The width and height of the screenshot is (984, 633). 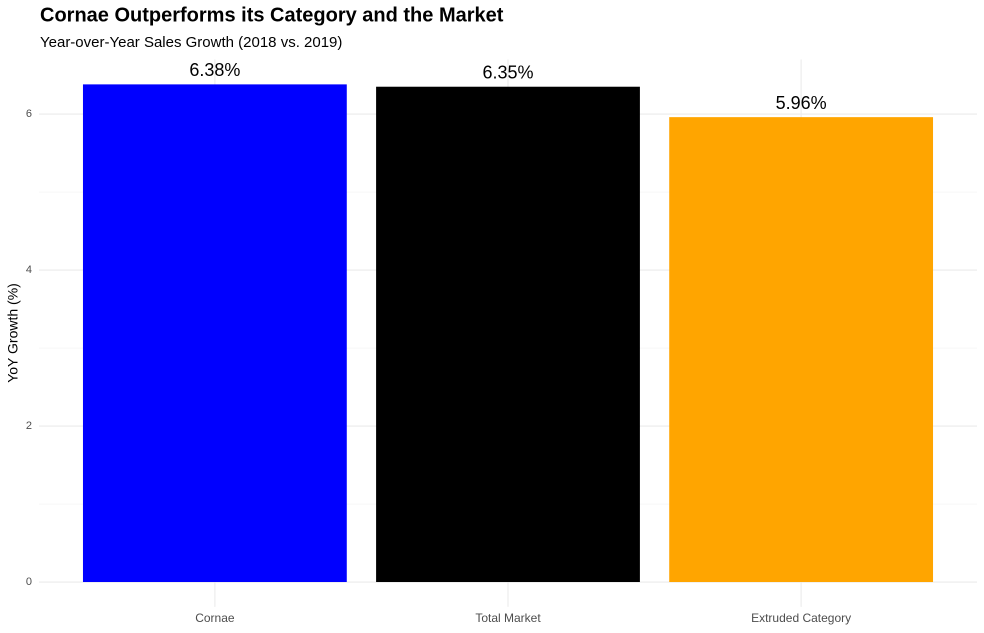 What do you see at coordinates (29, 426) in the screenshot?
I see `y-tick-label: 2` at bounding box center [29, 426].